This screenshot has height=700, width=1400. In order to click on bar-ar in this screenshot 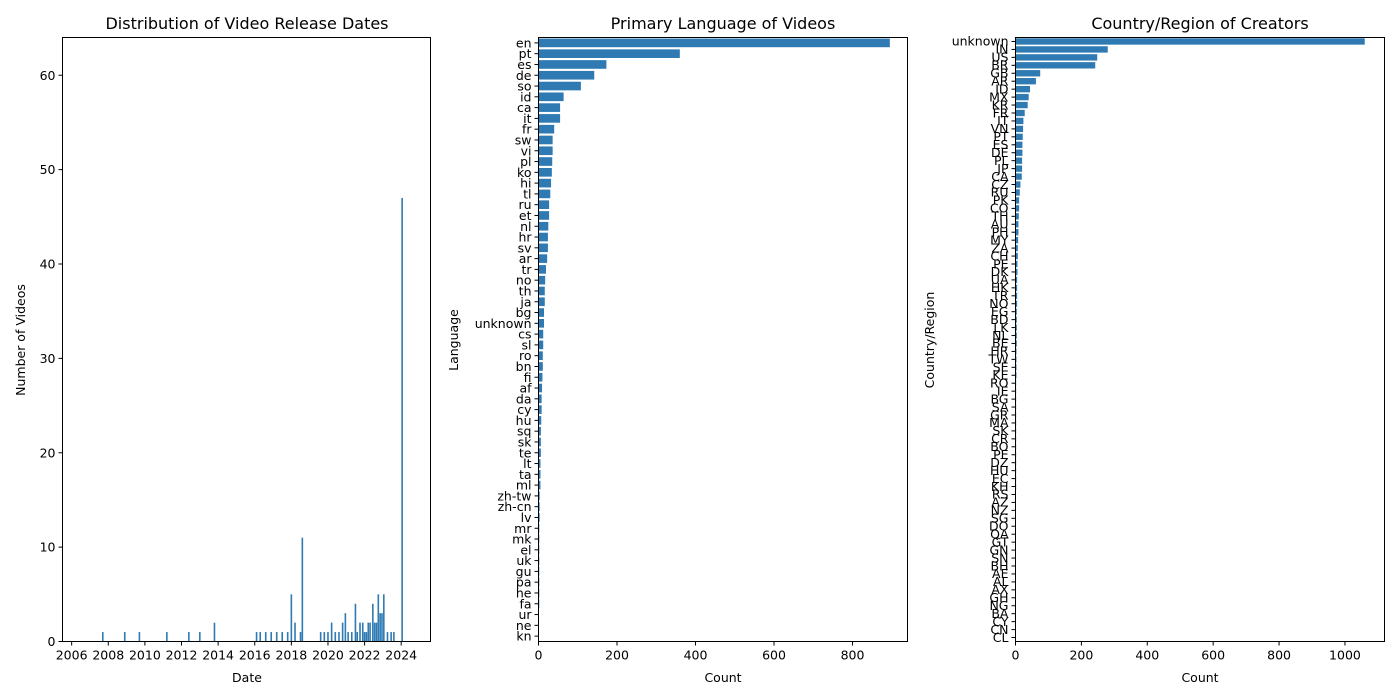, I will do `click(543, 258)`.